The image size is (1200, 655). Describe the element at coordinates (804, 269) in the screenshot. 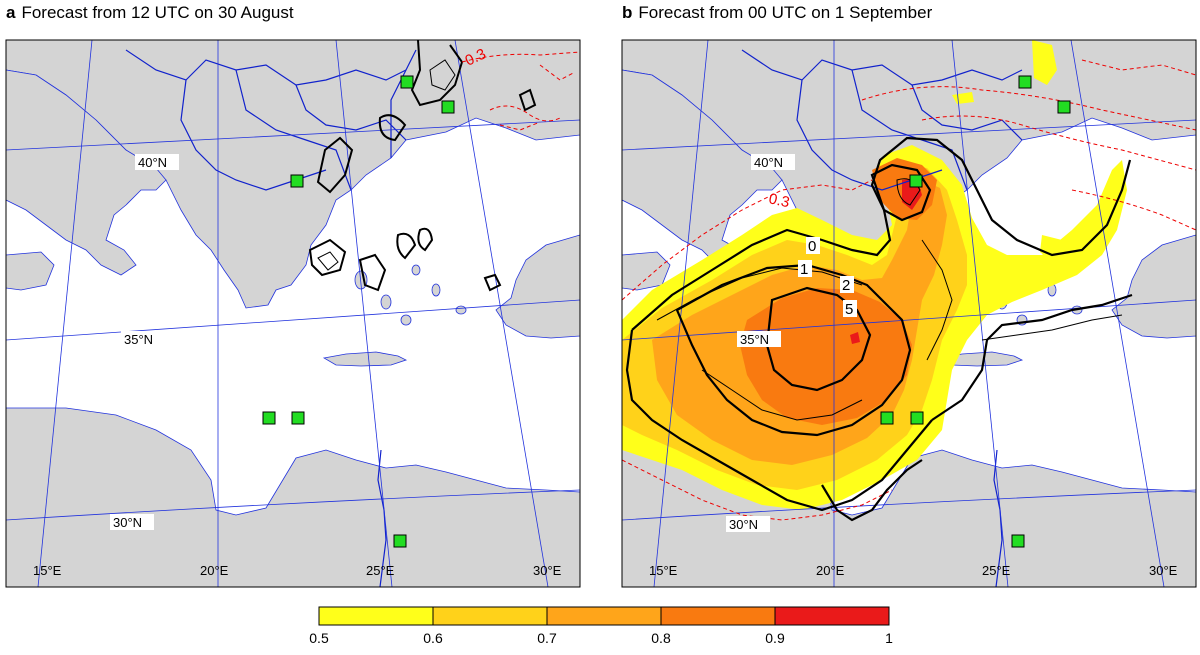

I see `contour-label-1: 1` at that location.